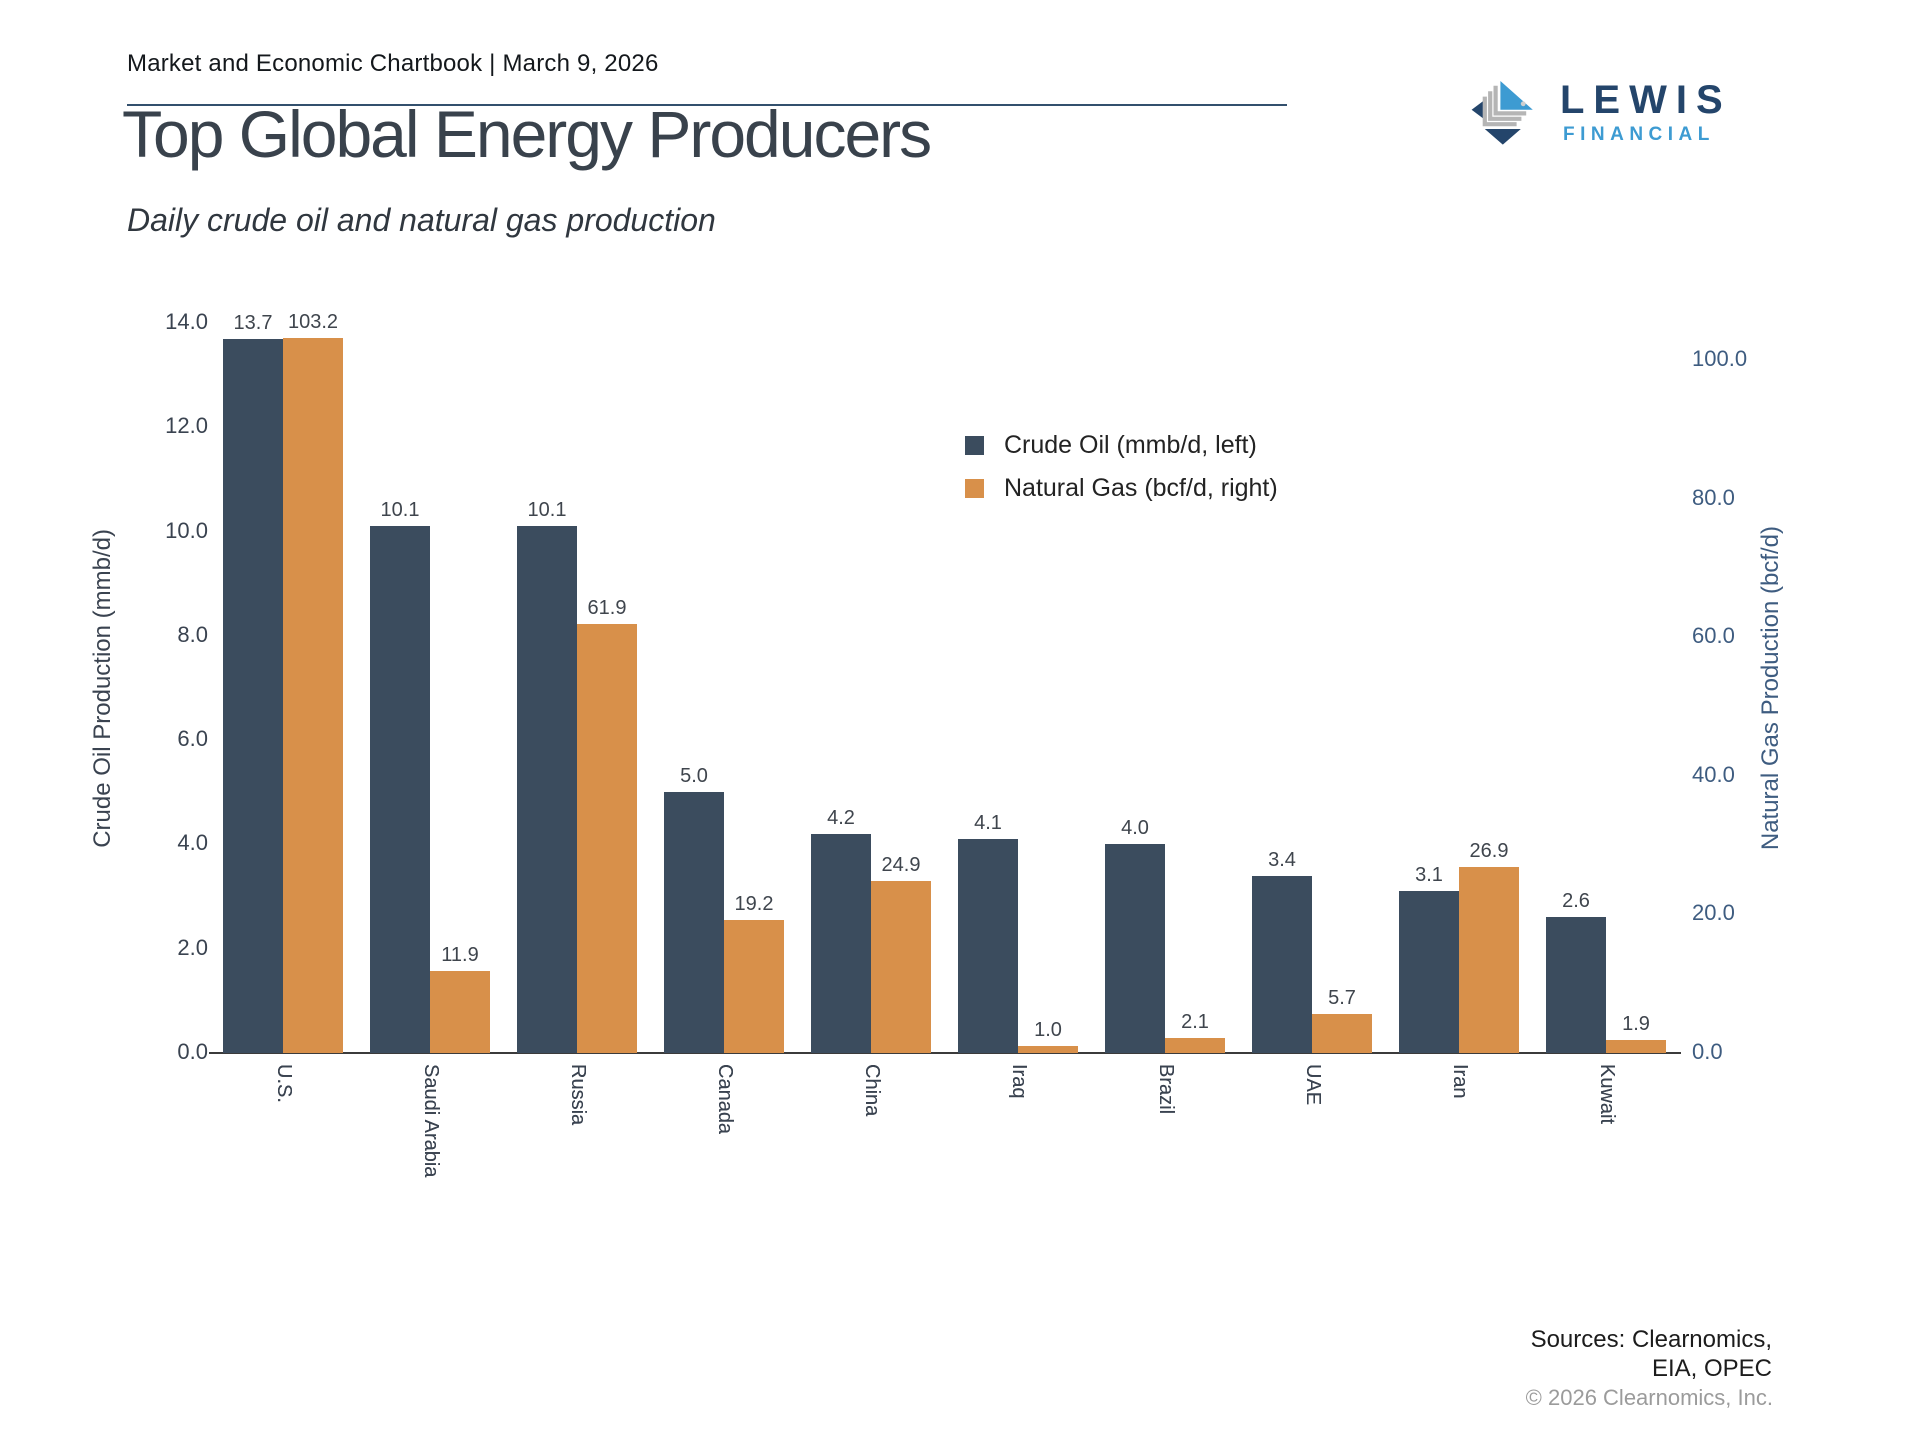 Image resolution: width=1920 pixels, height=1440 pixels. Describe the element at coordinates (1342, 1033) in the screenshot. I see `natural-gas-bar-UAE` at that location.